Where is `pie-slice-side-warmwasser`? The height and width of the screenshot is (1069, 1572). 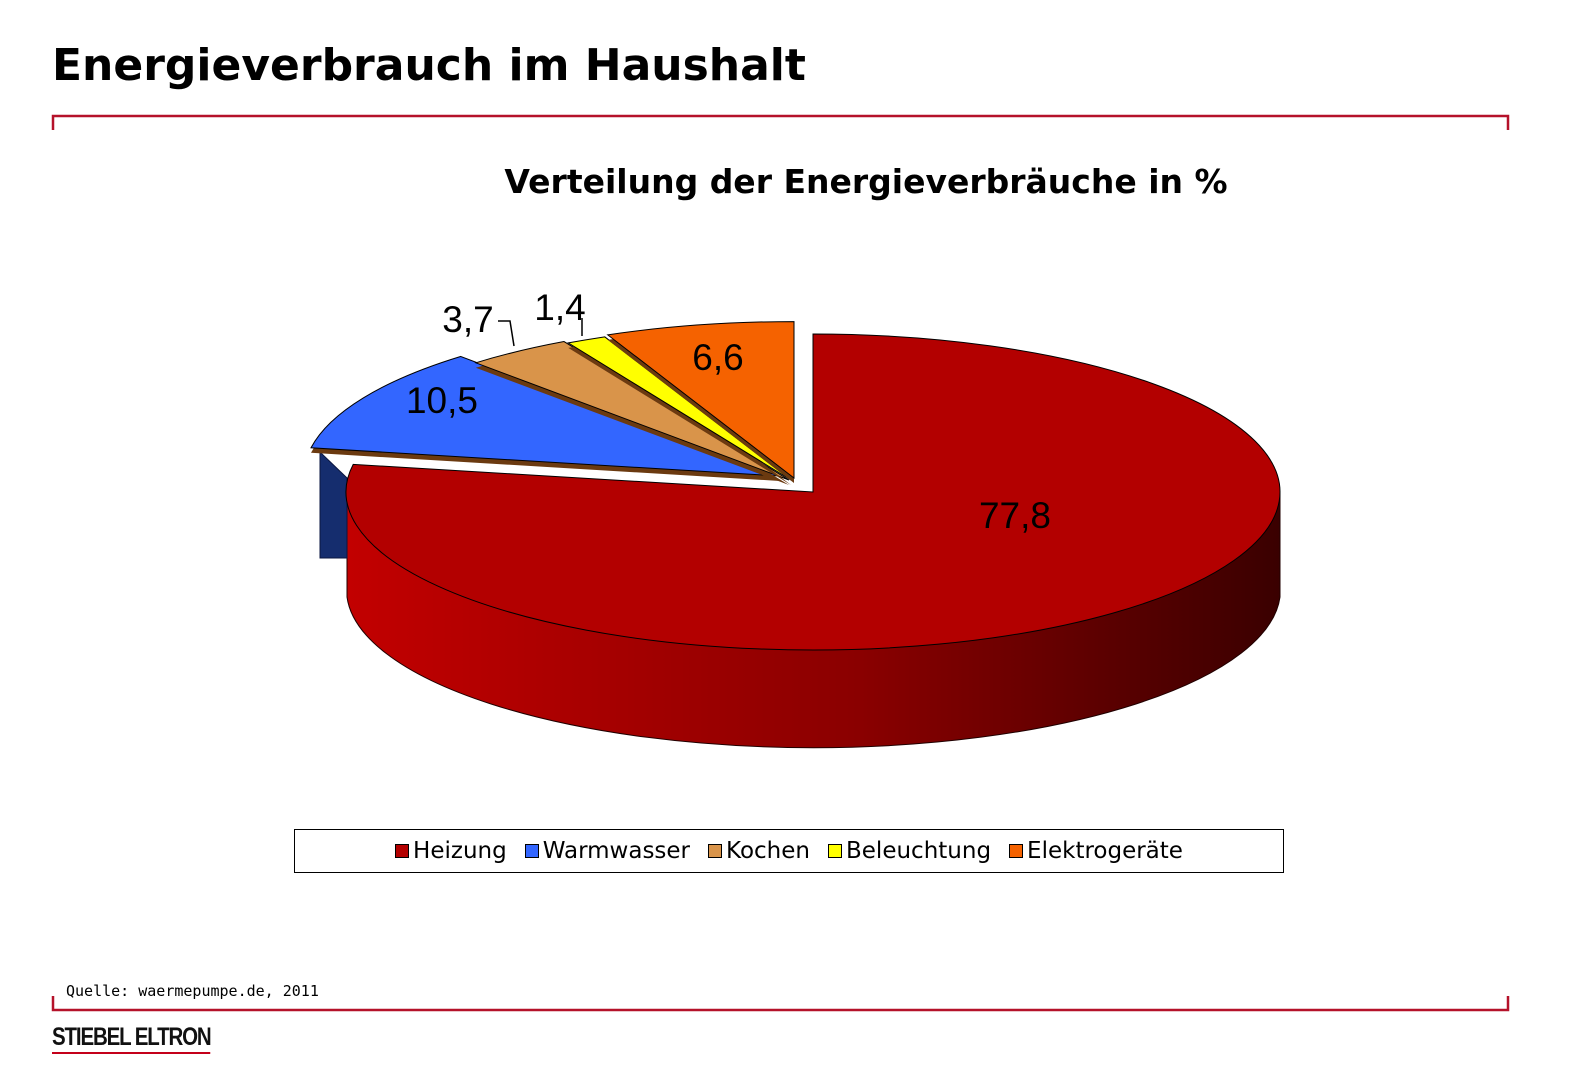
pie-slice-side-warmwasser is located at coordinates (333, 504).